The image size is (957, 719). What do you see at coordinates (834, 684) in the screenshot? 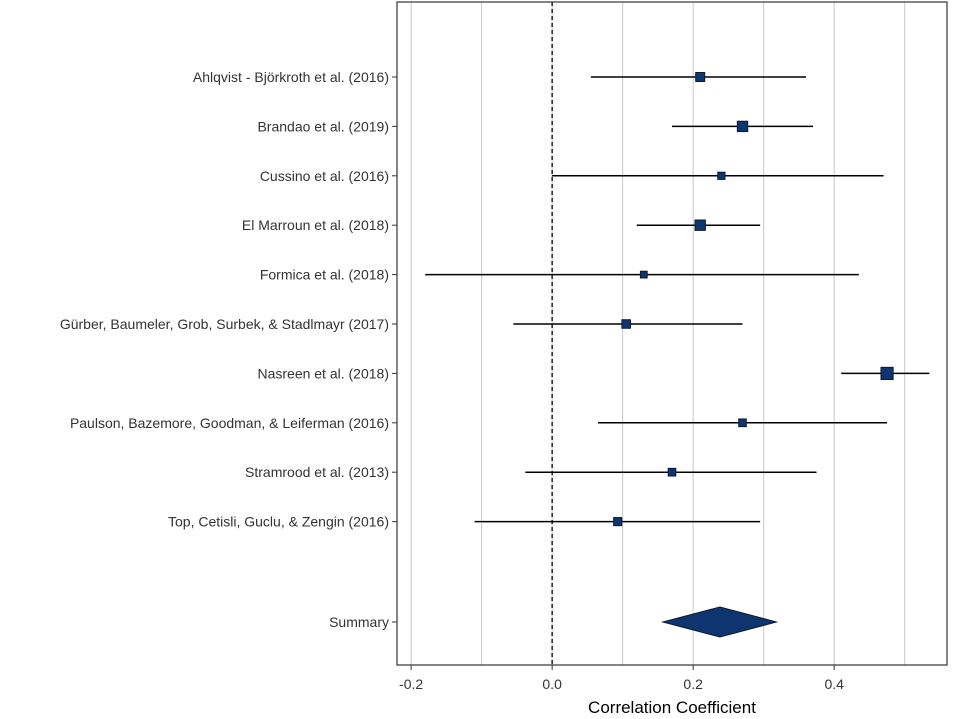
I see `x-tick-label: 0.4` at bounding box center [834, 684].